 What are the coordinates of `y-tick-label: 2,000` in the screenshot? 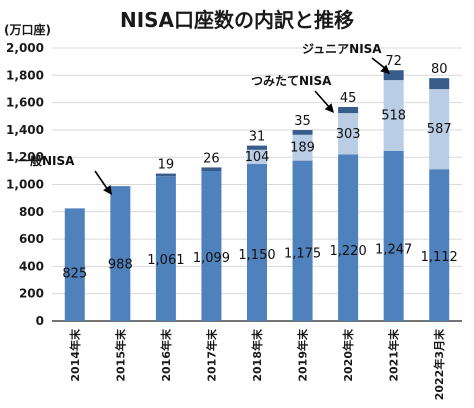 It's located at (25, 48).